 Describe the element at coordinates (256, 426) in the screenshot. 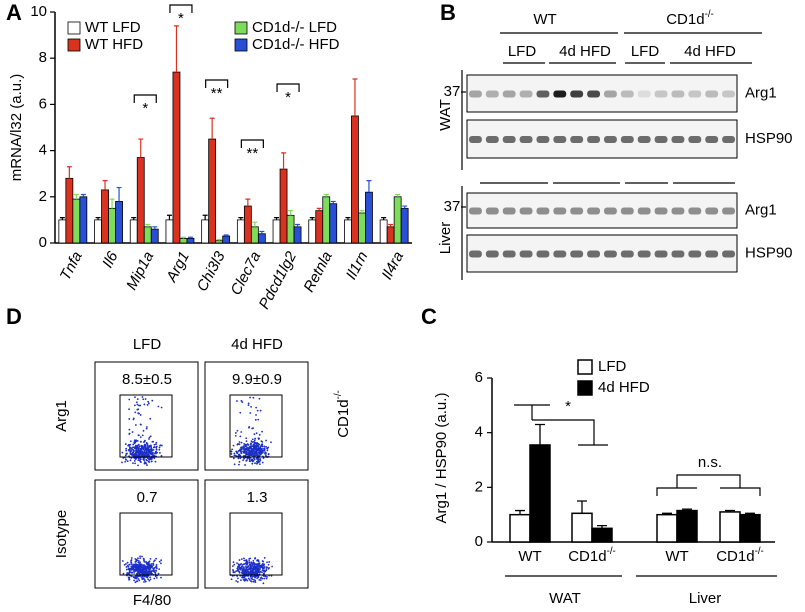

I see `gate` at that location.